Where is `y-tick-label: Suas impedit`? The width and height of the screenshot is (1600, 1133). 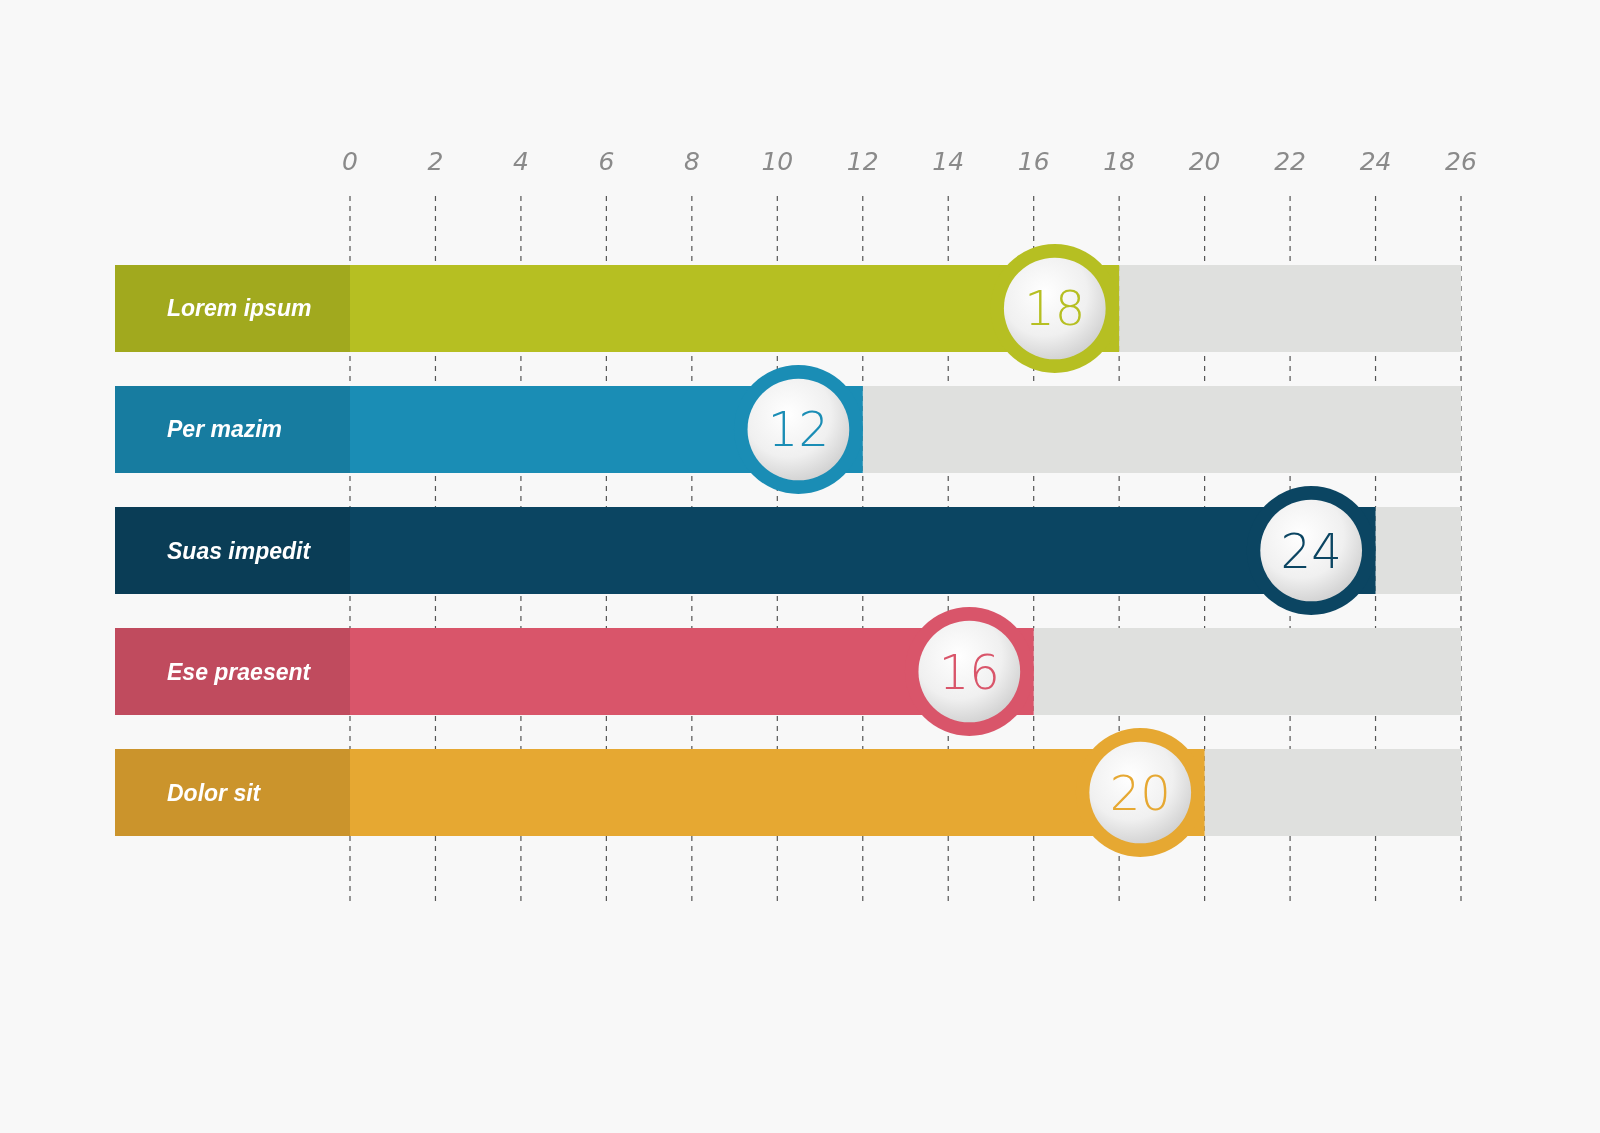 y-tick-label: Suas impedit is located at coordinates (239, 550).